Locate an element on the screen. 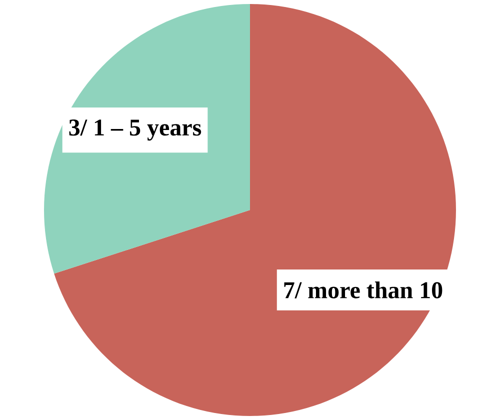 The image size is (496, 420). slice-label: 7/ more than 10 is located at coordinates (363, 289).